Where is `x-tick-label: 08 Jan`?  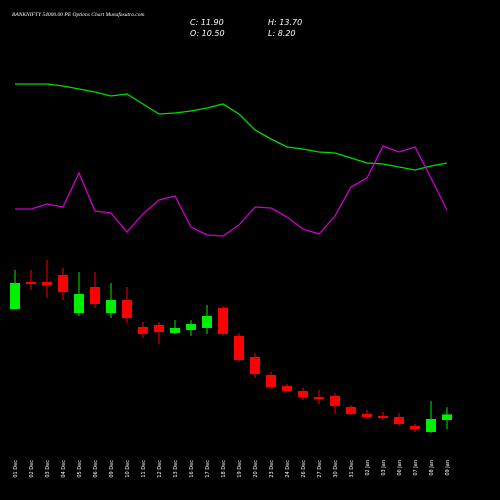
x-tick-label: 08 Jan is located at coordinates (432, 468).